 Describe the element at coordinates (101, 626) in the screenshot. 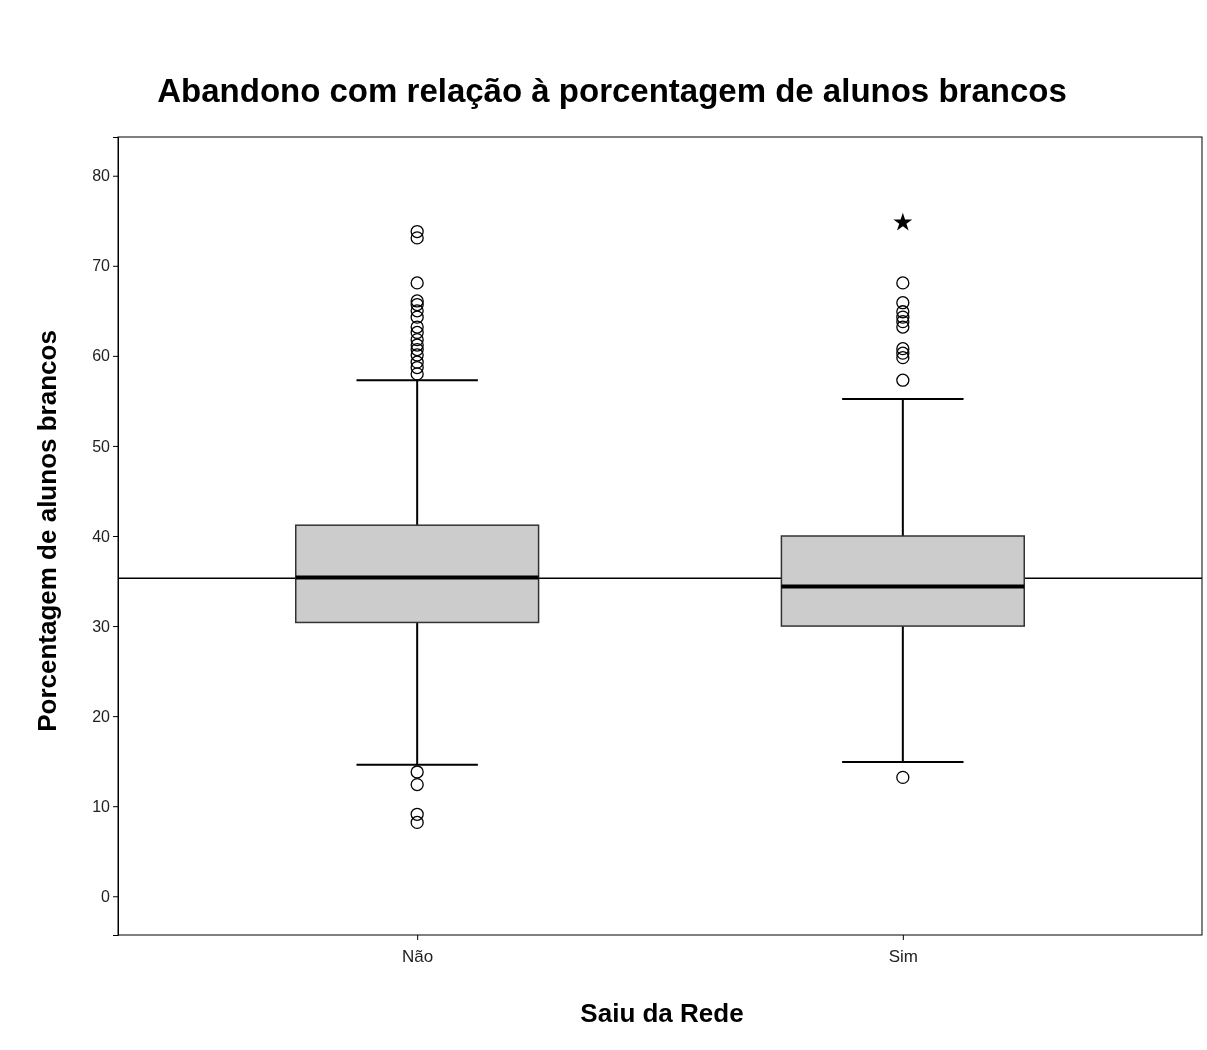

I see `y-tick-label: 30` at that location.